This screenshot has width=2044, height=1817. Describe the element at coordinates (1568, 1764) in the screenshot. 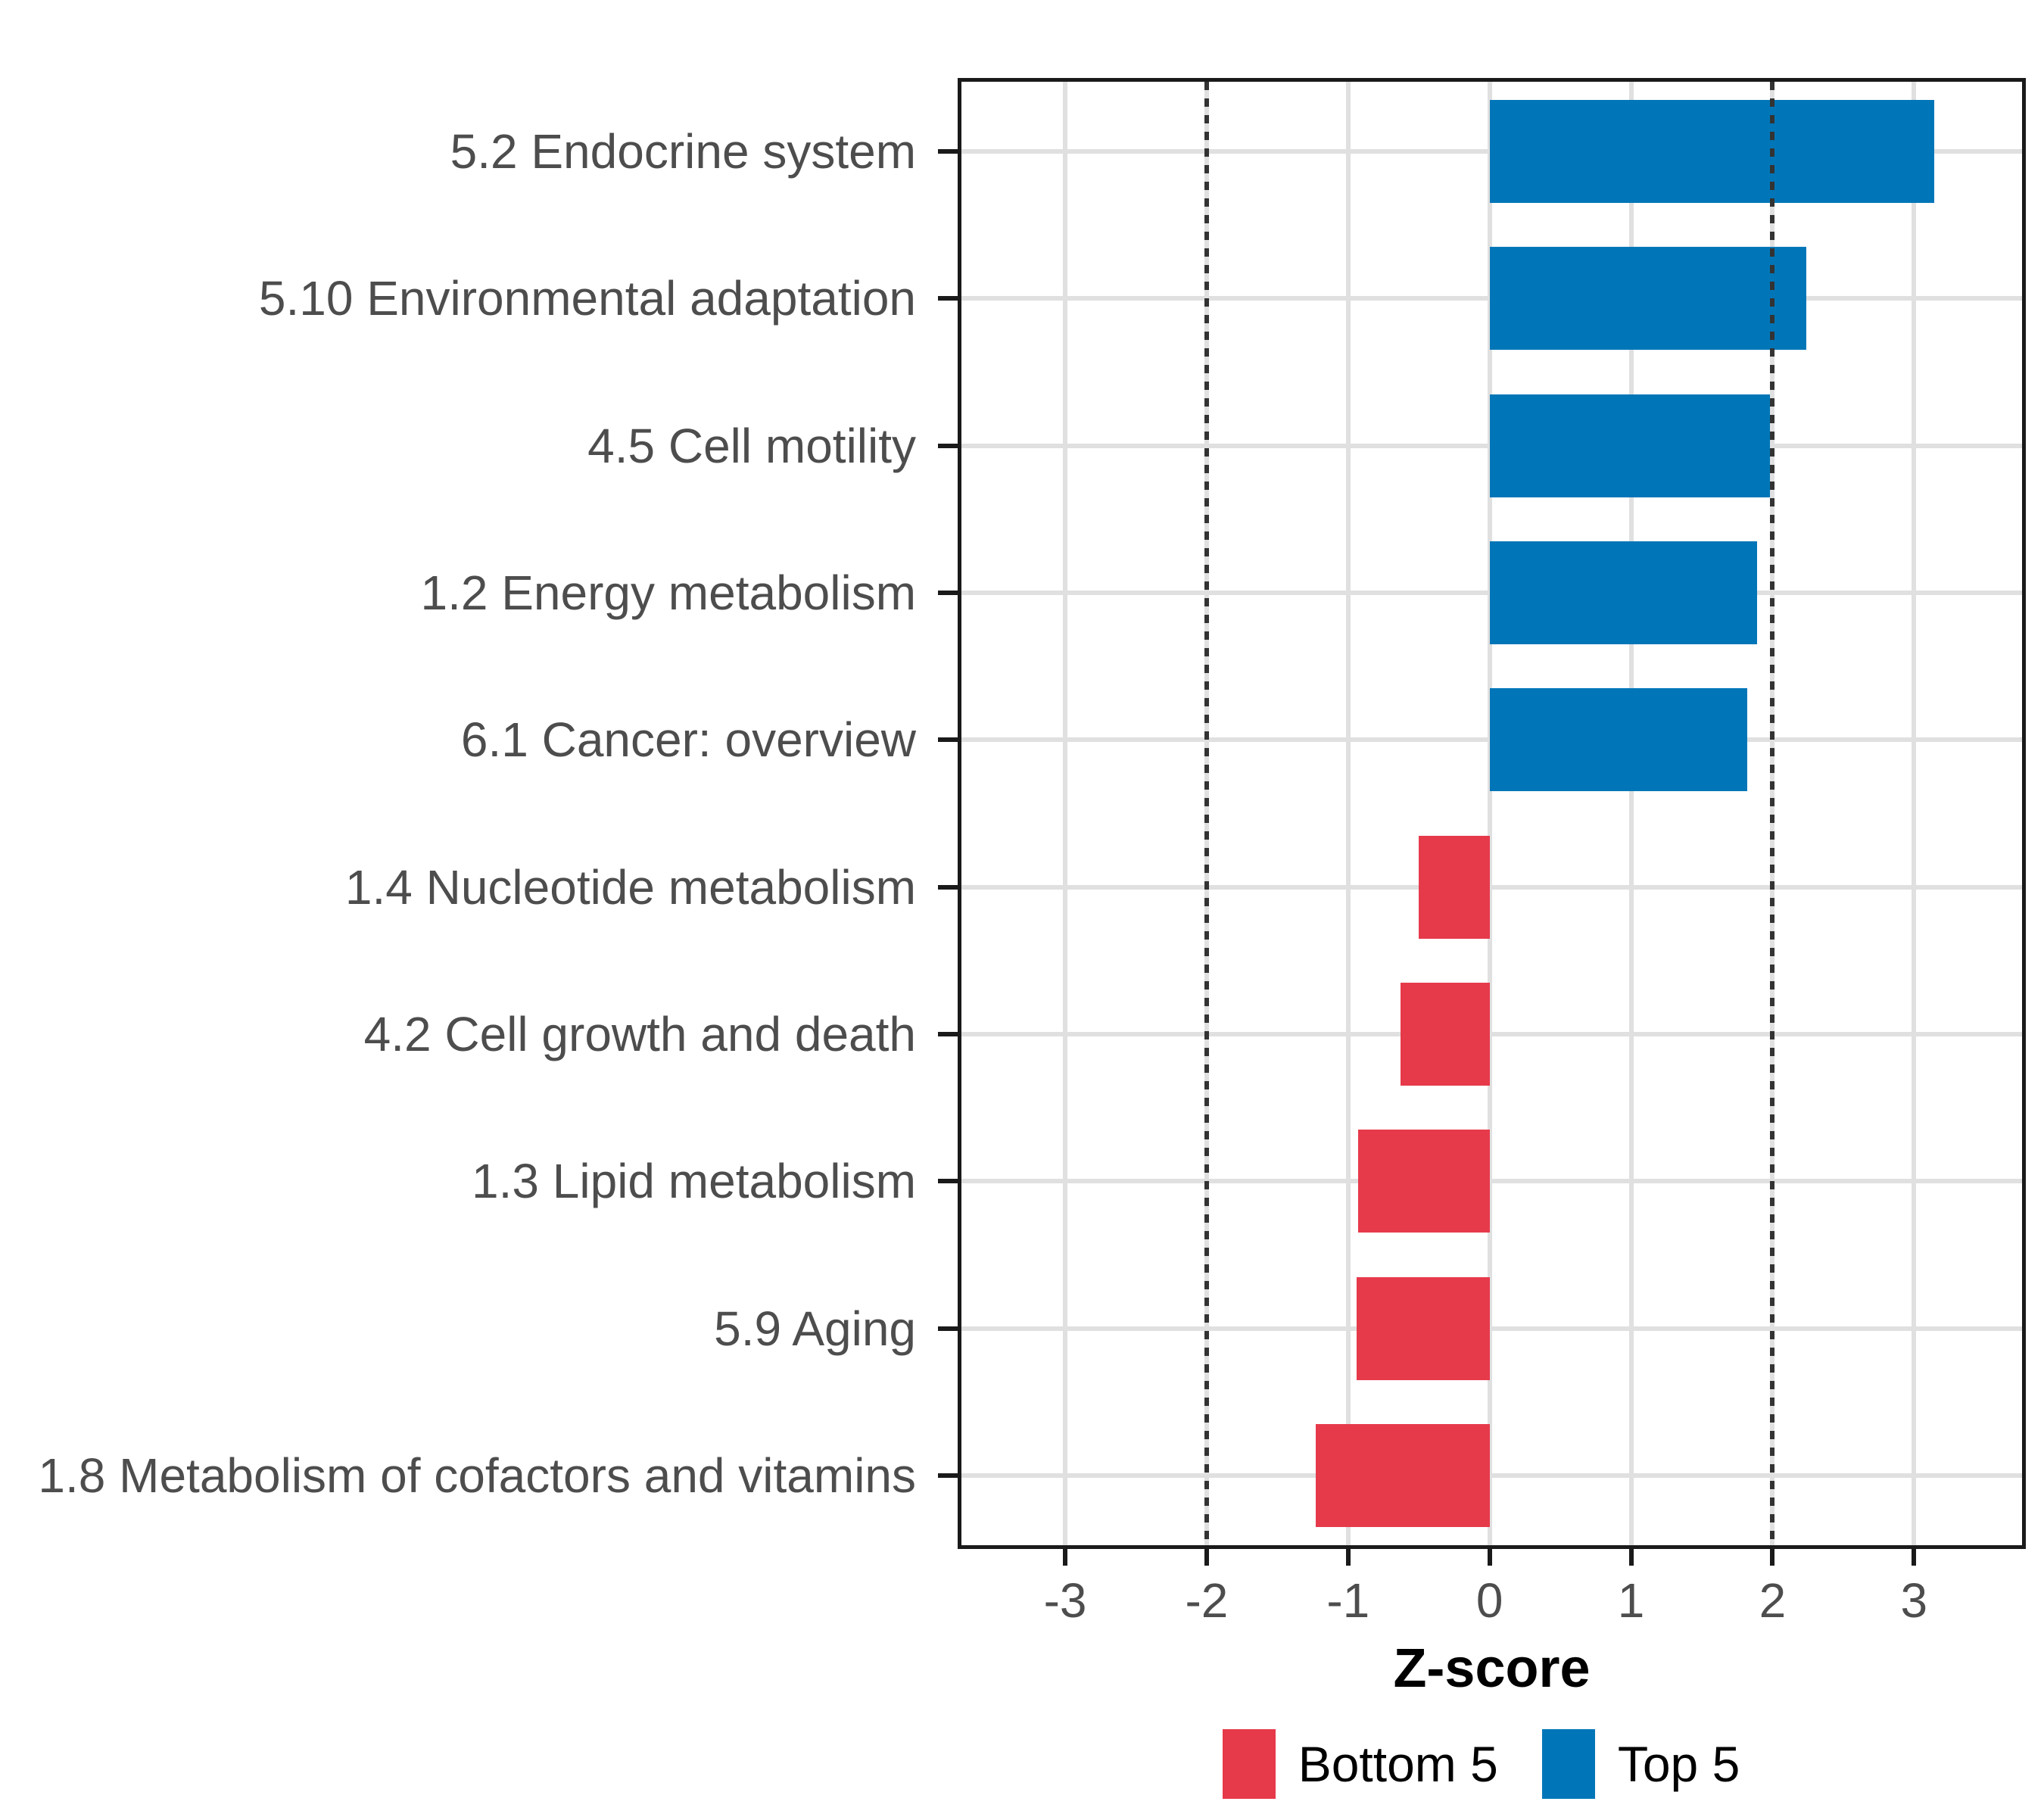

I see `legend-swatch-top5` at that location.